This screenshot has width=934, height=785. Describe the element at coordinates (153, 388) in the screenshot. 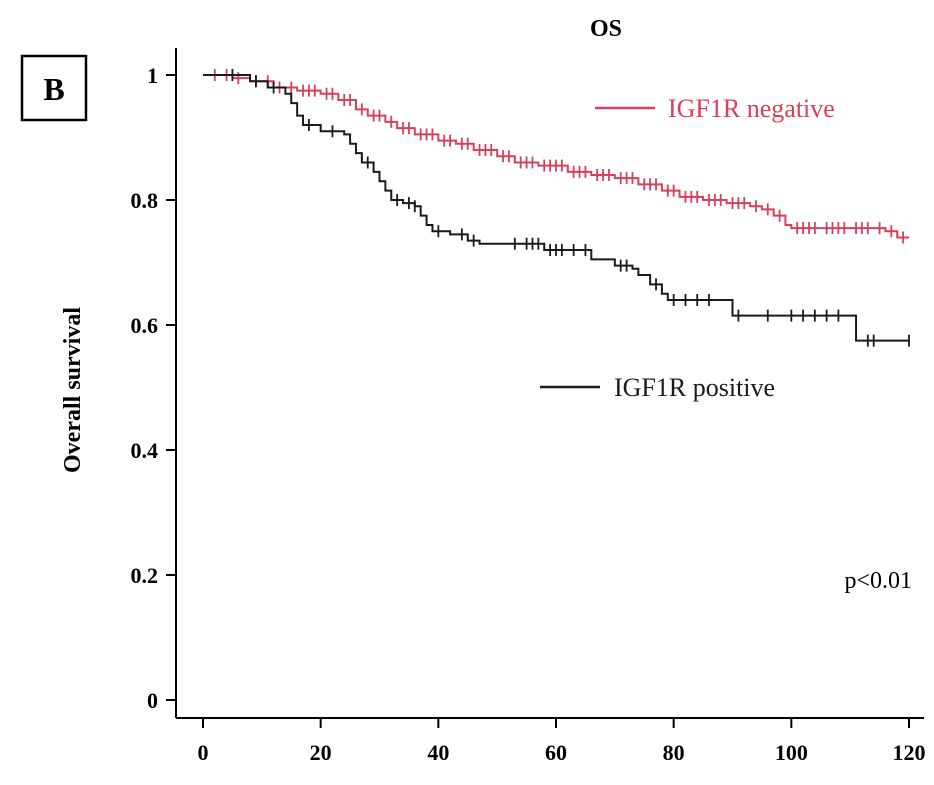

I see `y-ticks: 0 0.2 0.4 0.6 0.8 1` at that location.